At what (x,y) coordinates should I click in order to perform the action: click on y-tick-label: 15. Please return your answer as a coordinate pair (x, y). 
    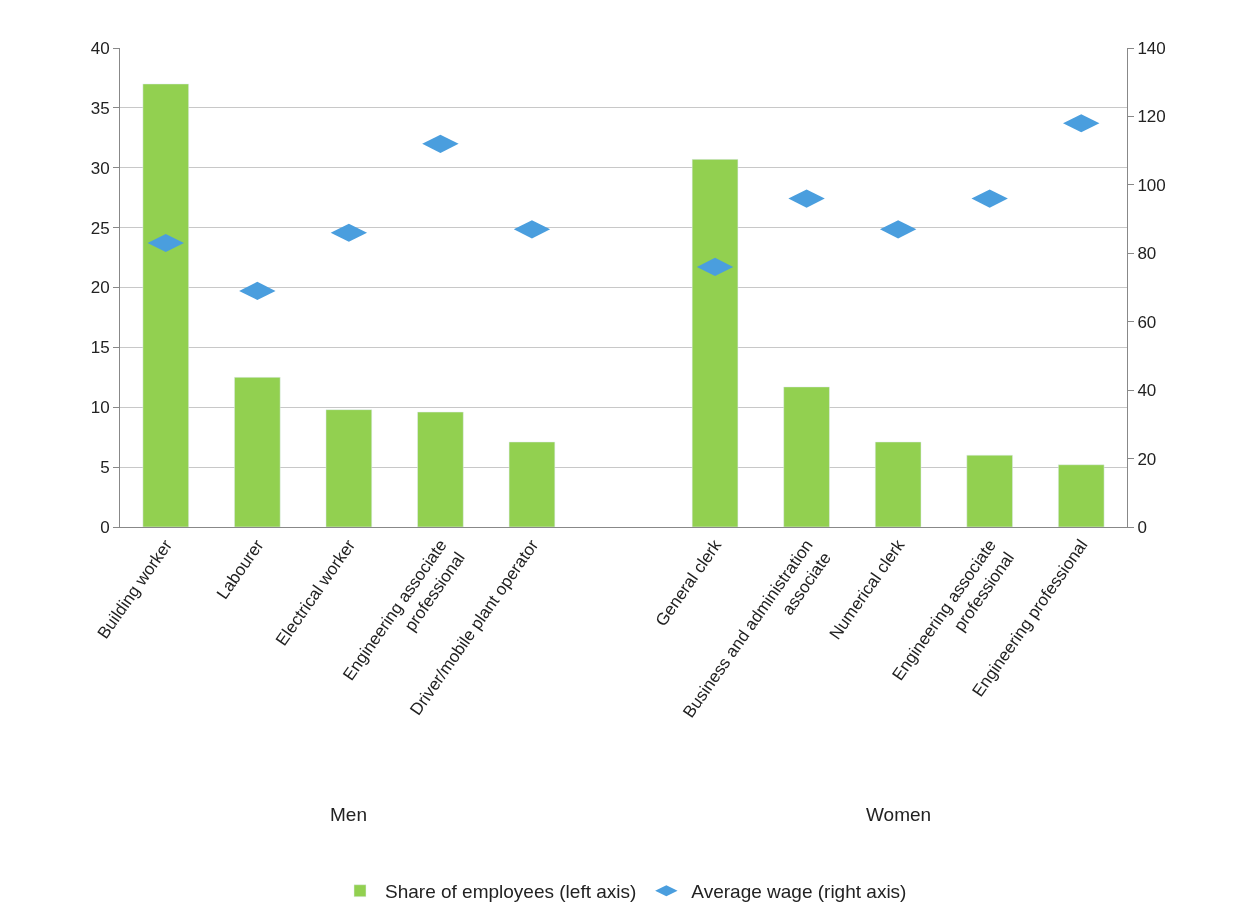
    Looking at the image, I should click on (100, 348).